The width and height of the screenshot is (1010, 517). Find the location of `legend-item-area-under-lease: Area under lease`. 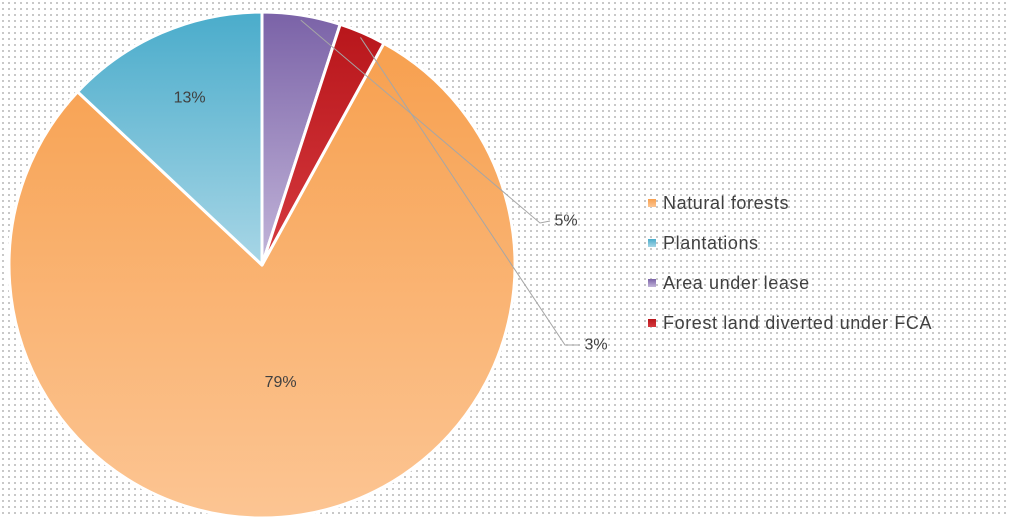

legend-item-area-under-lease: Area under lease is located at coordinates (729, 283).